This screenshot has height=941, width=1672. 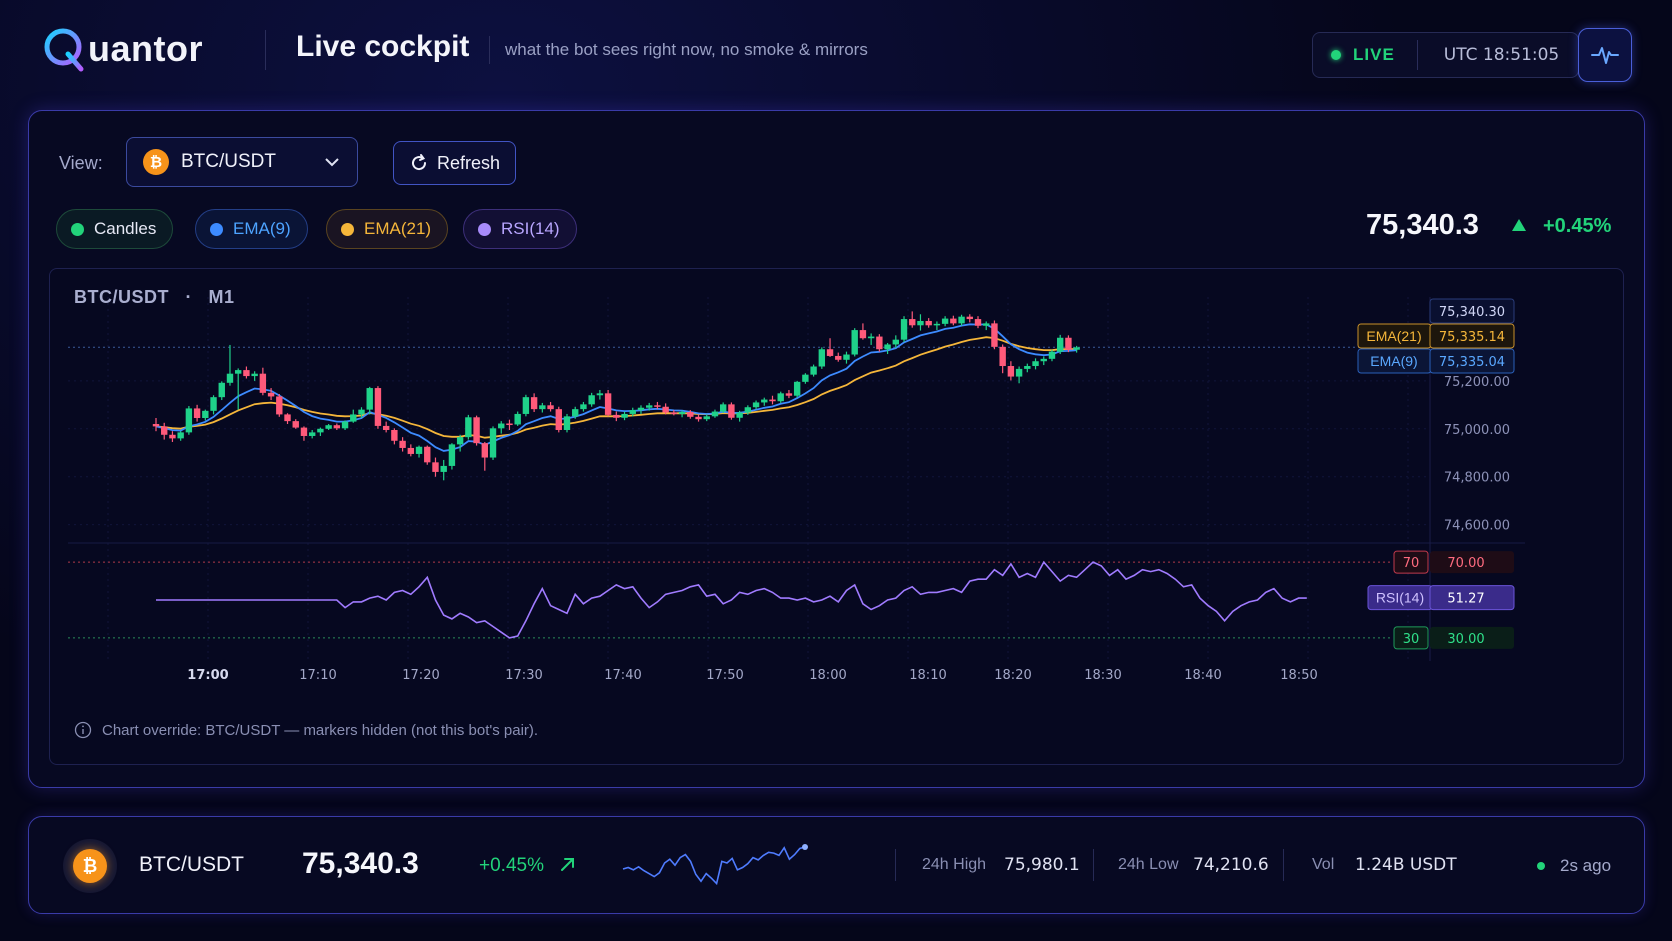 What do you see at coordinates (125, 228) in the screenshot?
I see `toggle-candles-label: Candles` at bounding box center [125, 228].